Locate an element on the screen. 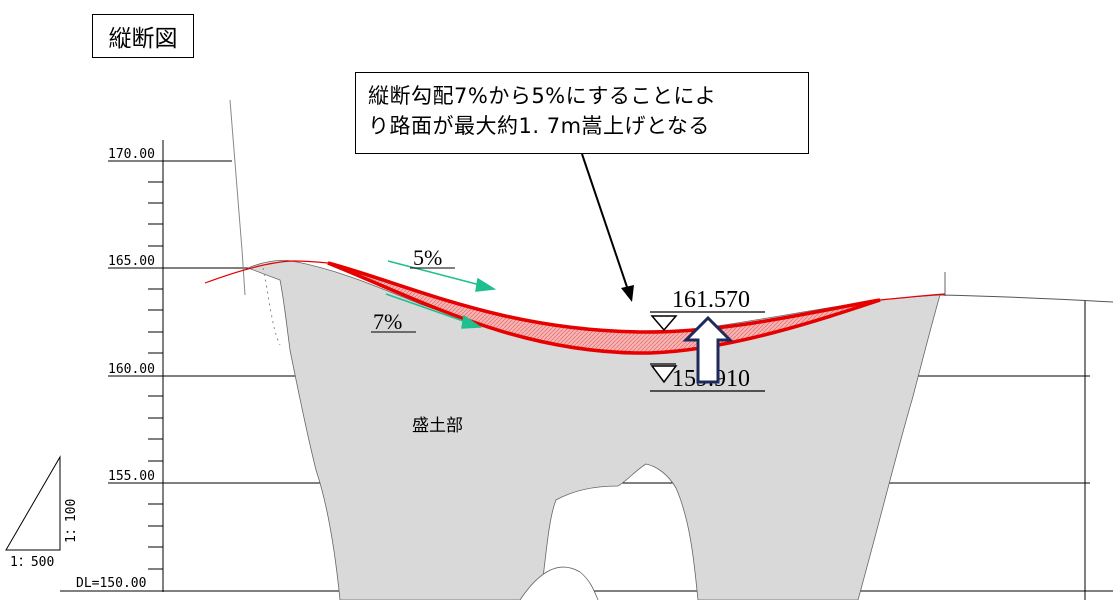 This screenshot has height=600, width=1113. raise-hatch-area is located at coordinates (604, 308).